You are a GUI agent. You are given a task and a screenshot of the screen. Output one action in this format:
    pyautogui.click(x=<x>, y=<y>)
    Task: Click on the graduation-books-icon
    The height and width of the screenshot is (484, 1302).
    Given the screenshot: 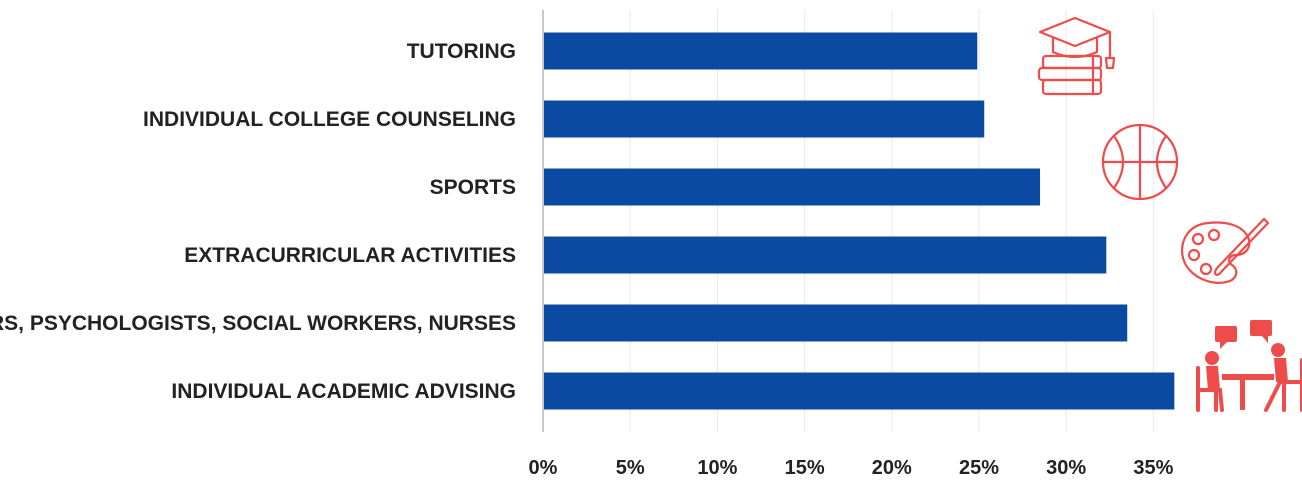 What is the action you would take?
    pyautogui.click(x=1076, y=56)
    